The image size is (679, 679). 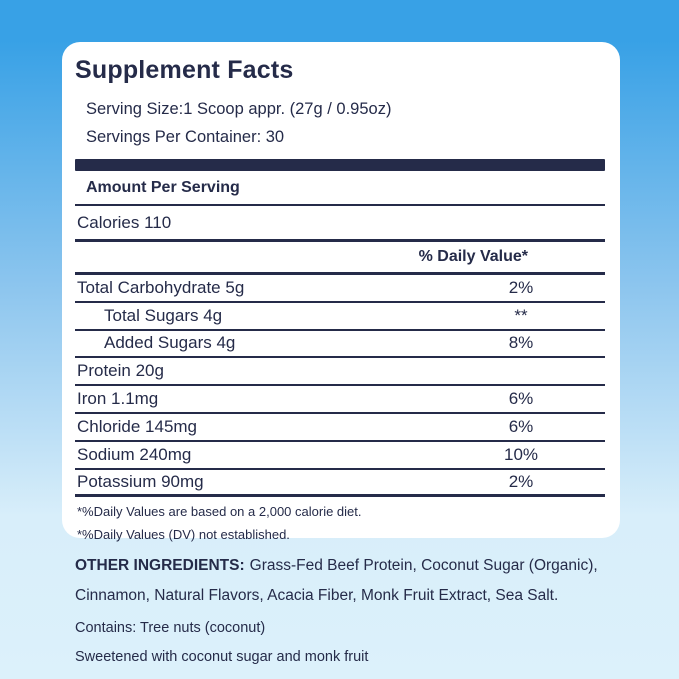 What do you see at coordinates (183, 535) in the screenshot?
I see `footnote-dv-not-established: *%Daily Values (DV) not established.` at bounding box center [183, 535].